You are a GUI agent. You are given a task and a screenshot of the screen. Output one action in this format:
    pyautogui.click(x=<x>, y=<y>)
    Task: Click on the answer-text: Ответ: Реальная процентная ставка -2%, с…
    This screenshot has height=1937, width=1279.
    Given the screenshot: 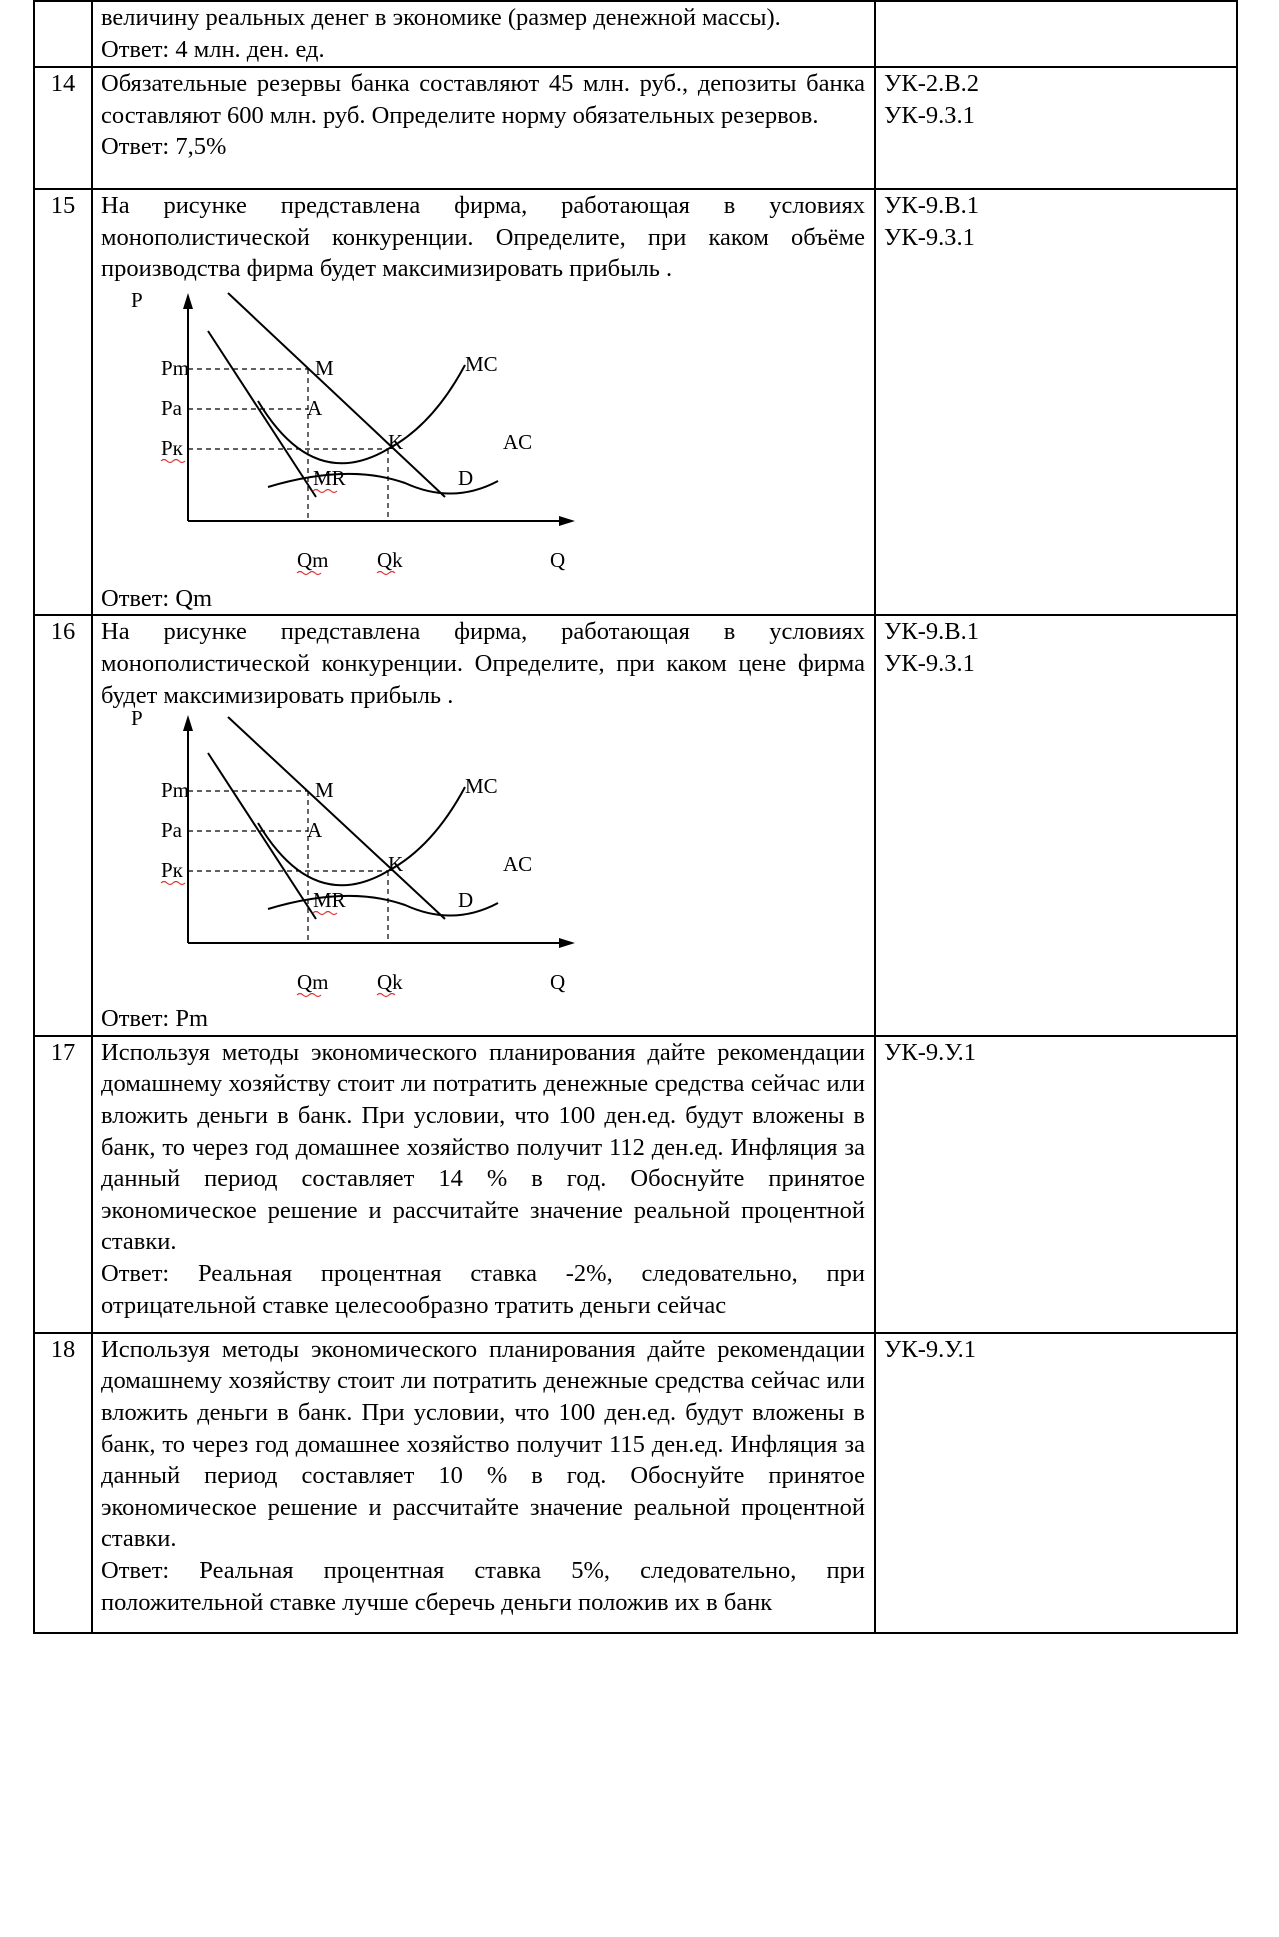 What is the action you would take?
    pyautogui.click(x=483, y=1289)
    